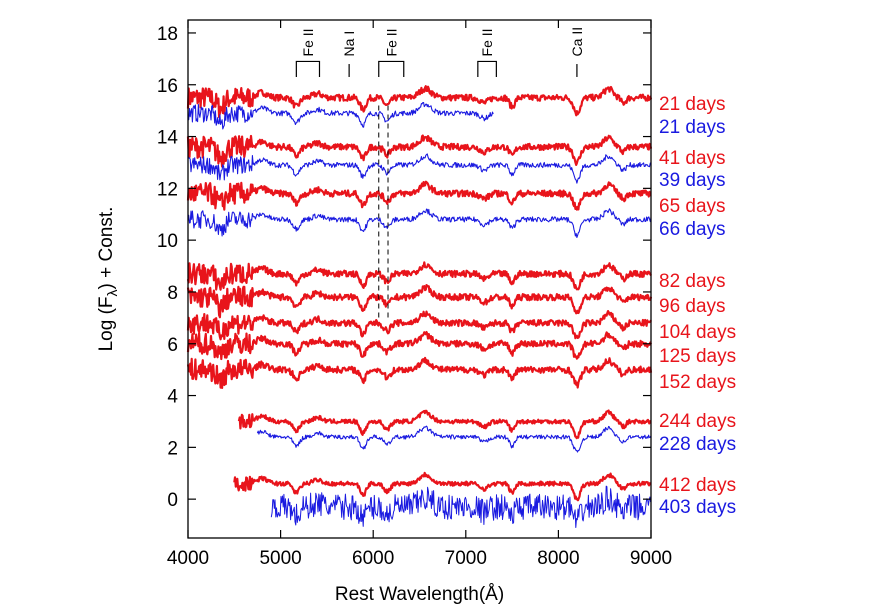 This screenshot has width=872, height=610. Describe the element at coordinates (112, 292) in the screenshot. I see `y-axis-label-subscript: λ` at that location.